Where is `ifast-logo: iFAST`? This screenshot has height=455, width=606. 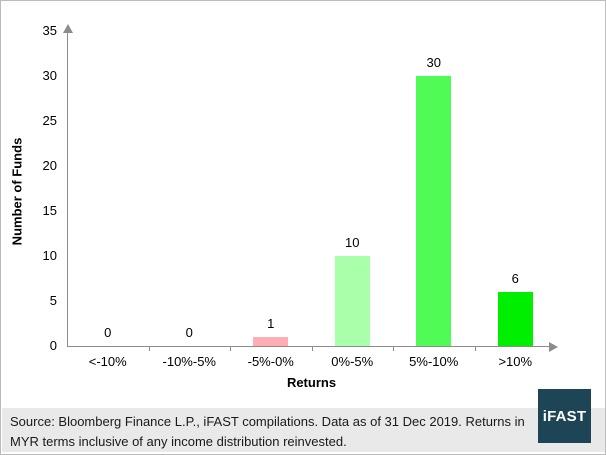 ifast-logo: iFAST is located at coordinates (564, 416).